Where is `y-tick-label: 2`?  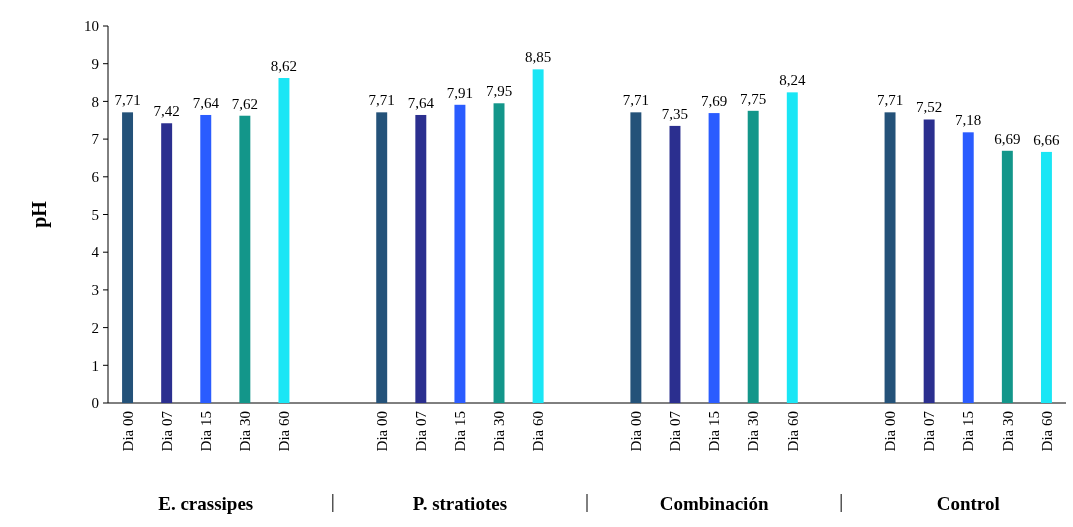 y-tick-label: 2 is located at coordinates (95, 327).